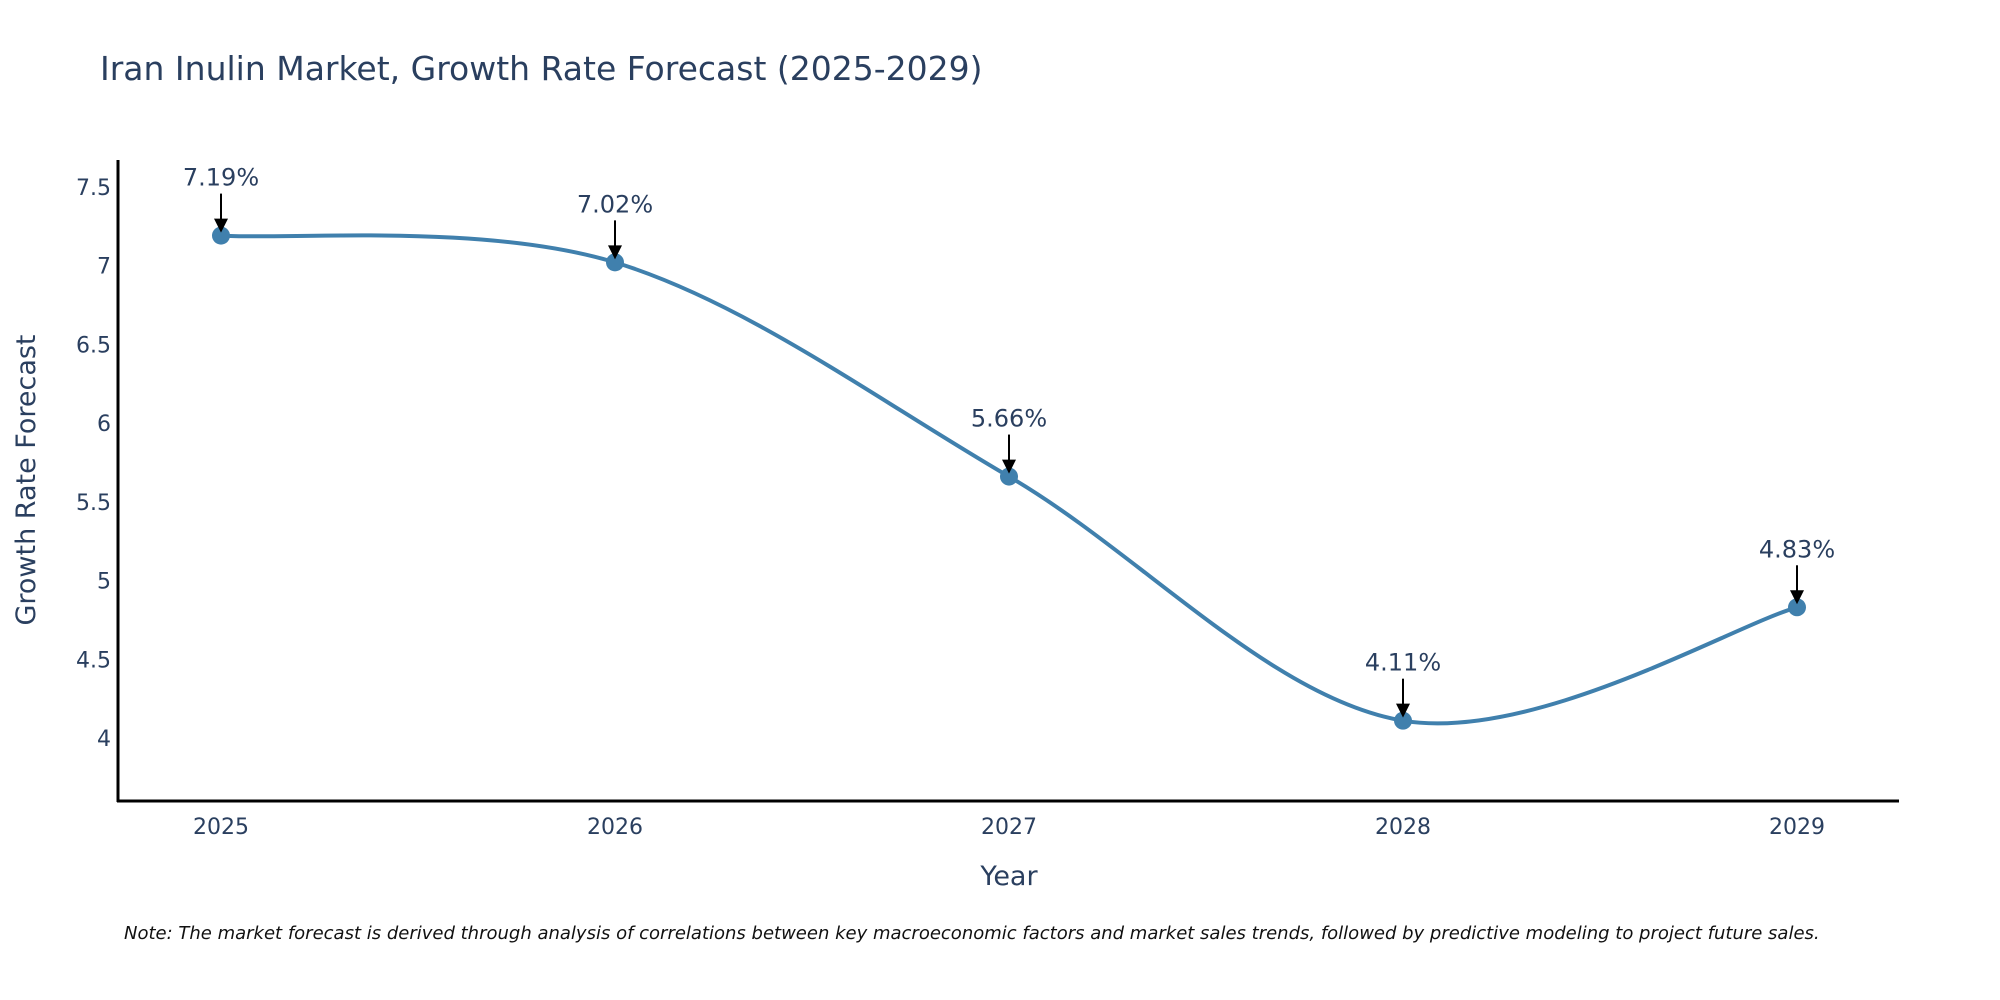 The height and width of the screenshot is (1000, 2000). I want to click on data-label-2026: 7.02%, so click(615, 204).